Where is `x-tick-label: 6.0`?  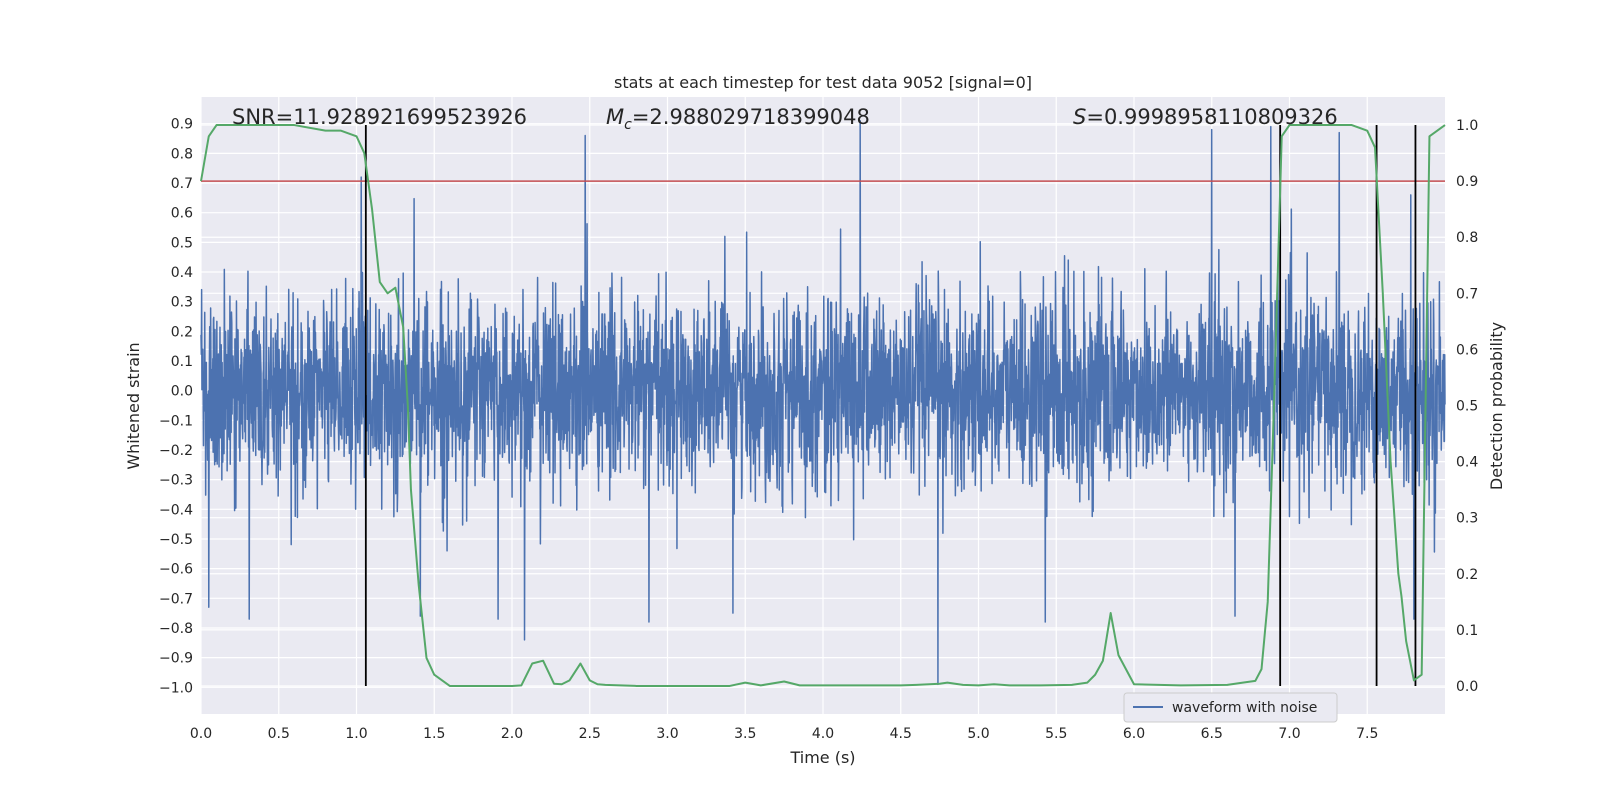
x-tick-label: 6.0 is located at coordinates (1134, 734).